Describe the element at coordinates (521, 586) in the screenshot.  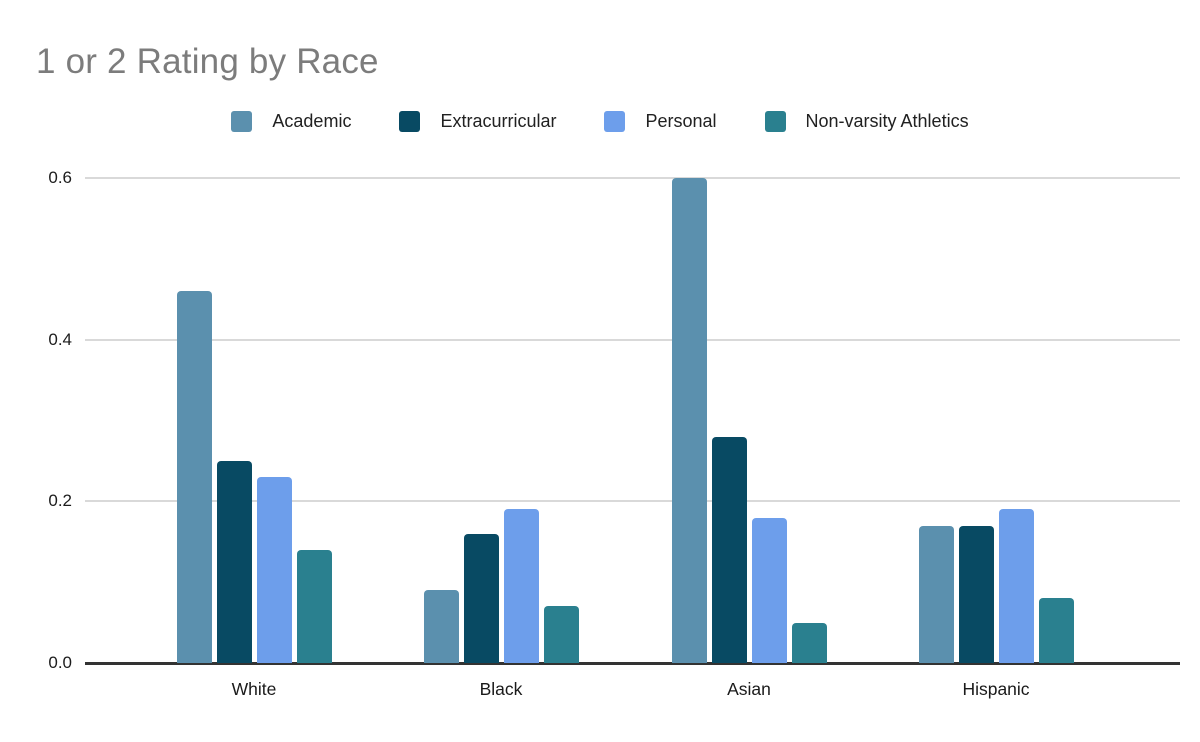
I see `bar-black-personal` at that location.